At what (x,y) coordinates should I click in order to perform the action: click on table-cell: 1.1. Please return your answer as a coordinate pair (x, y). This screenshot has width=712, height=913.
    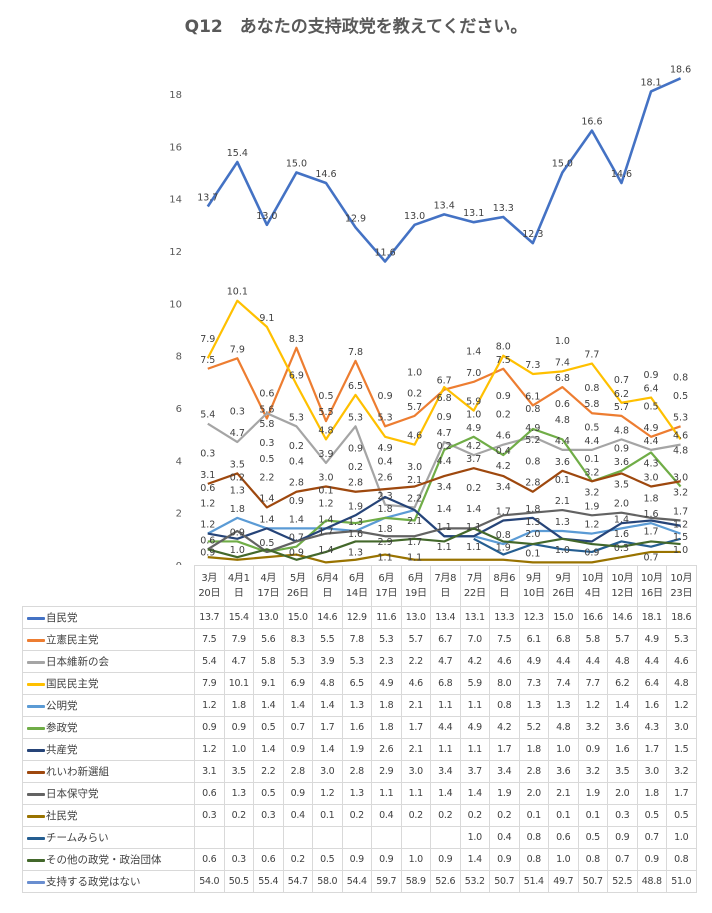
    Looking at the image, I should click on (386, 793).